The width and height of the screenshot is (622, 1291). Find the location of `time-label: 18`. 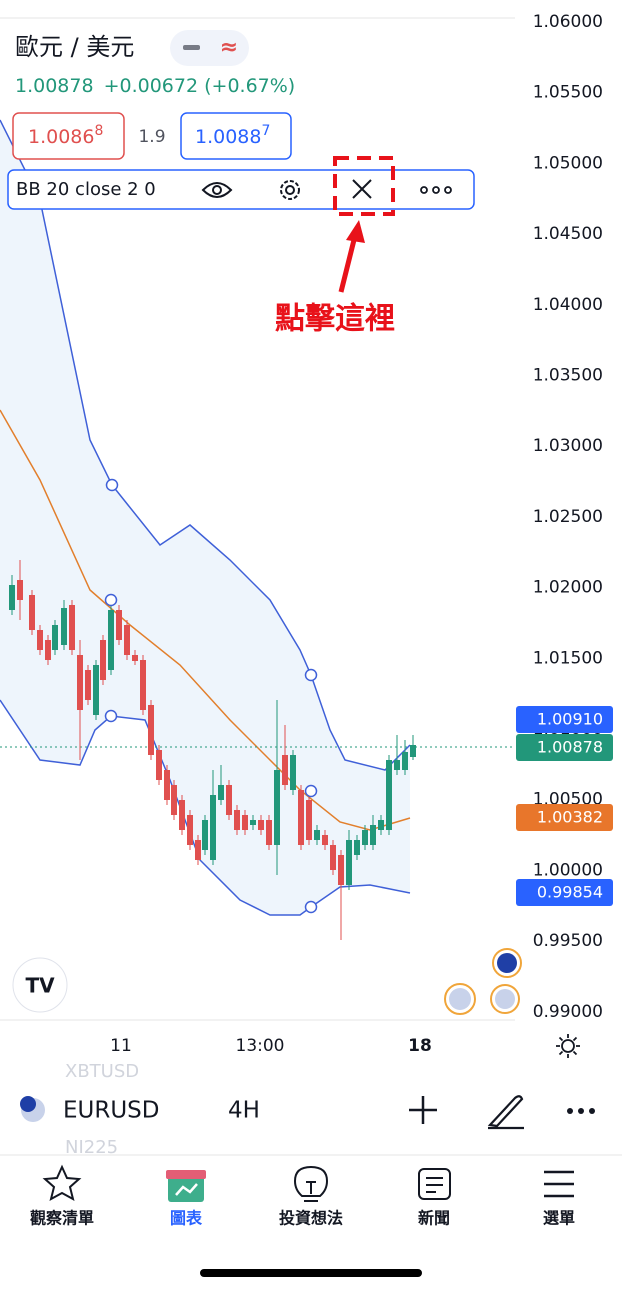

time-label: 18 is located at coordinates (420, 1046).